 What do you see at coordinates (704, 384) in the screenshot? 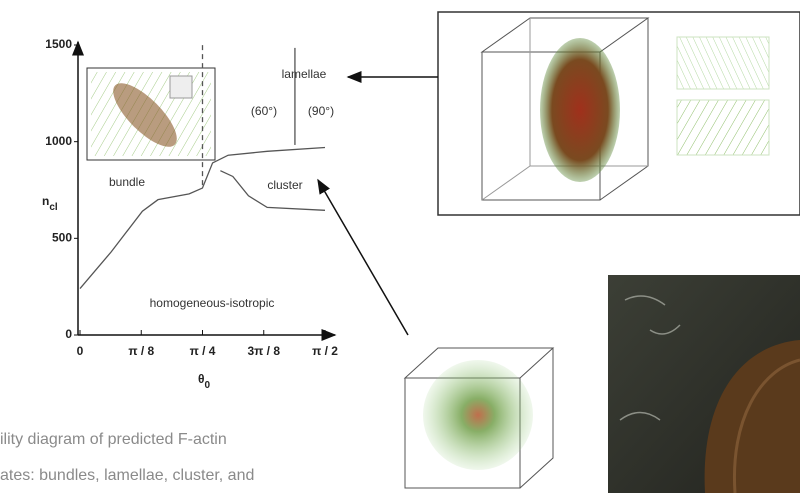
I see `photo` at bounding box center [704, 384].